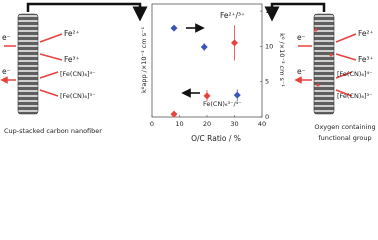 The image size is (378, 240). I want to click on x-tick-label: 40, so click(262, 124).